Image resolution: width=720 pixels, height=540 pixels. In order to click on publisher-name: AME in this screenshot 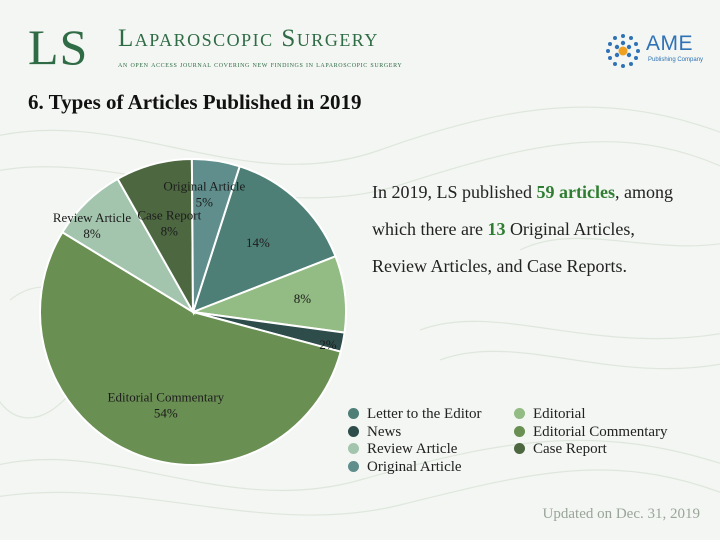, I will do `click(670, 43)`.